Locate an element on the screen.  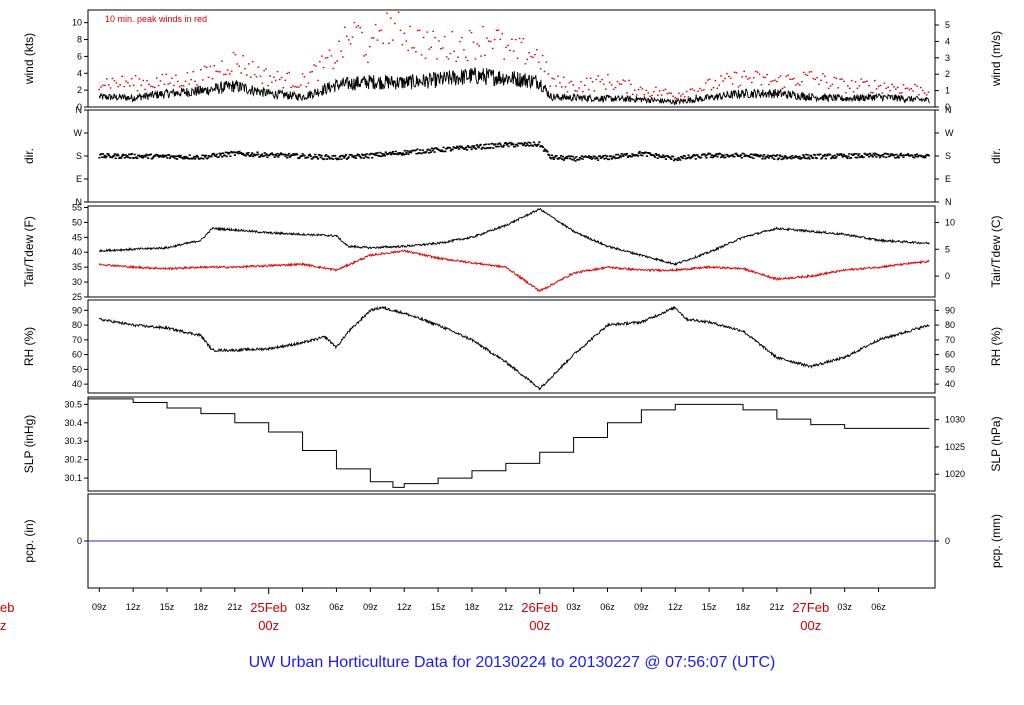
x-tick-label: 06z is located at coordinates (878, 607).